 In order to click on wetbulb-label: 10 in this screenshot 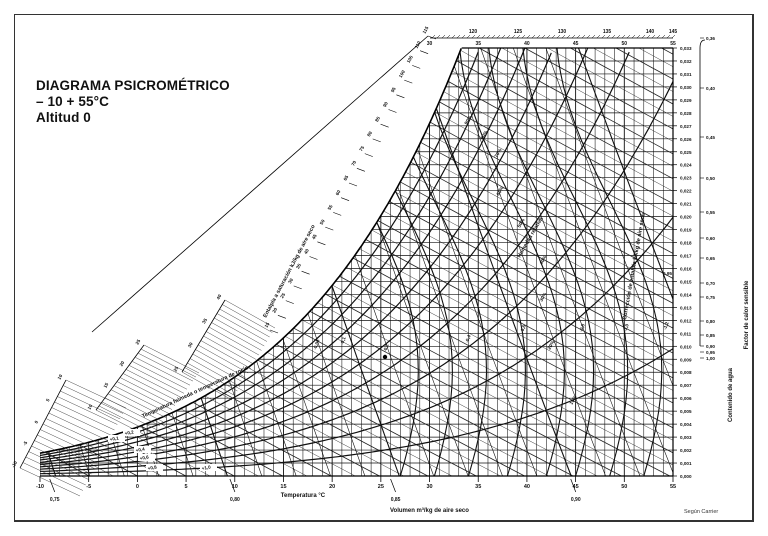, I will do `click(60, 376)`.